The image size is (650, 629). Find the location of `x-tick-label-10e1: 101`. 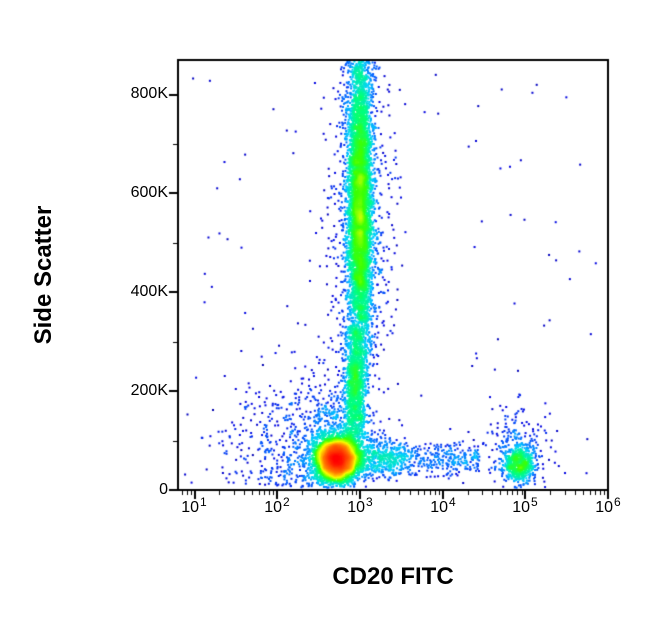

x-tick-label-10e1: 101 is located at coordinates (194, 506).